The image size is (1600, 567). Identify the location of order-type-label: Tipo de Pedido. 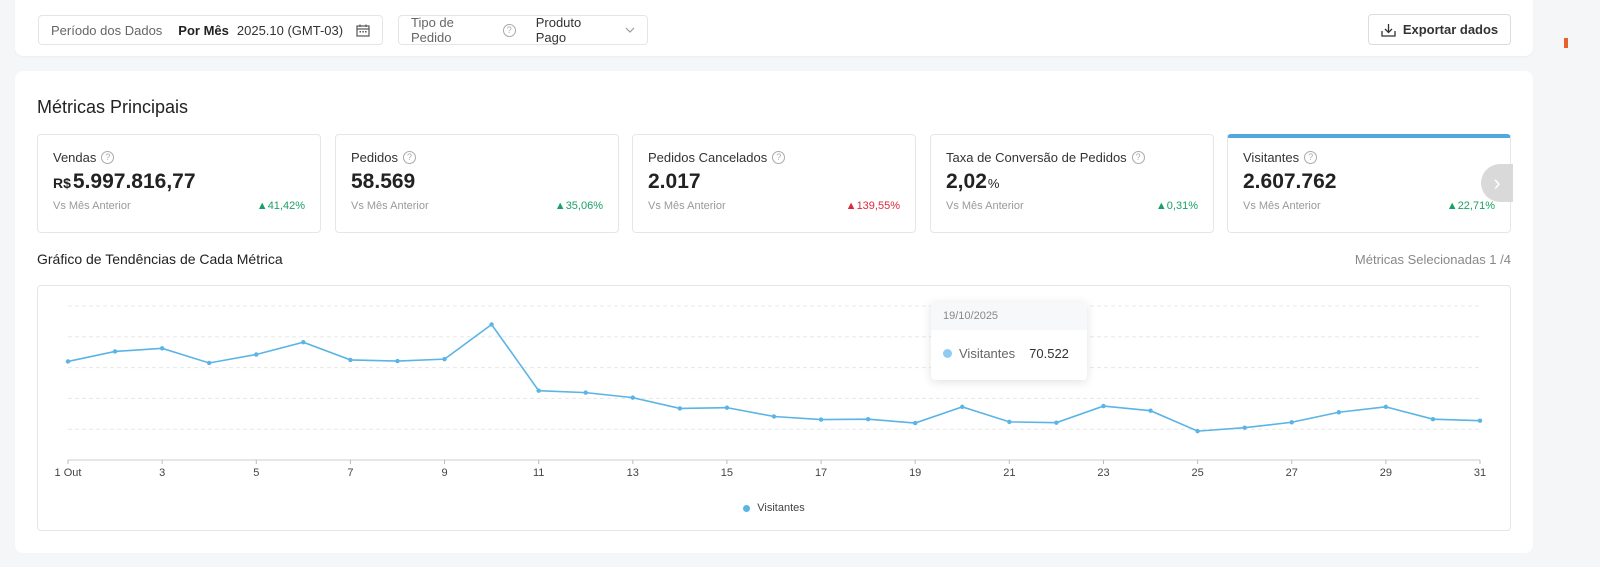
(432, 30).